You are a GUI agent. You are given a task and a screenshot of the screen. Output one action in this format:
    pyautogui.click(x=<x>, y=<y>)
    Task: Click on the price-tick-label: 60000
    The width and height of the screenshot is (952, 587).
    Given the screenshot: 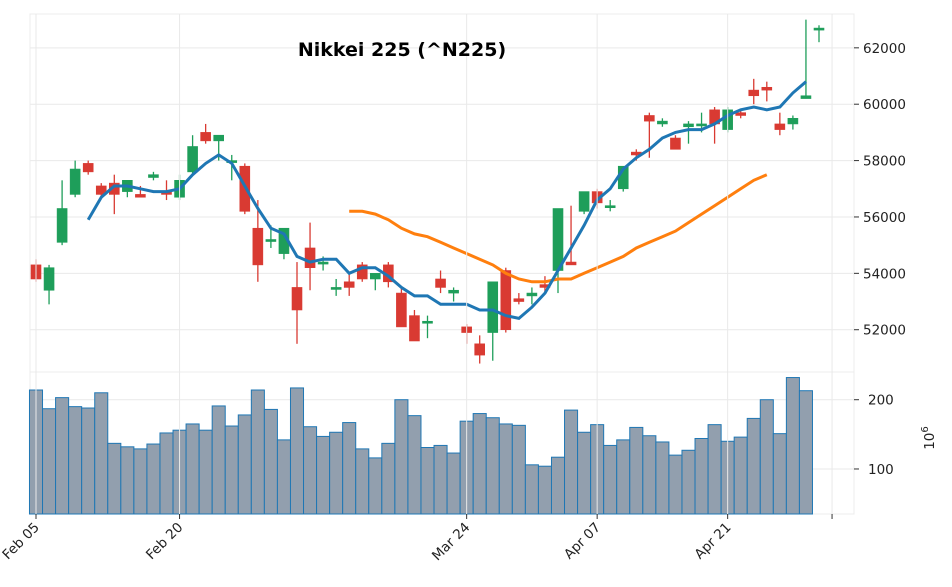 What is the action you would take?
    pyautogui.click(x=884, y=105)
    